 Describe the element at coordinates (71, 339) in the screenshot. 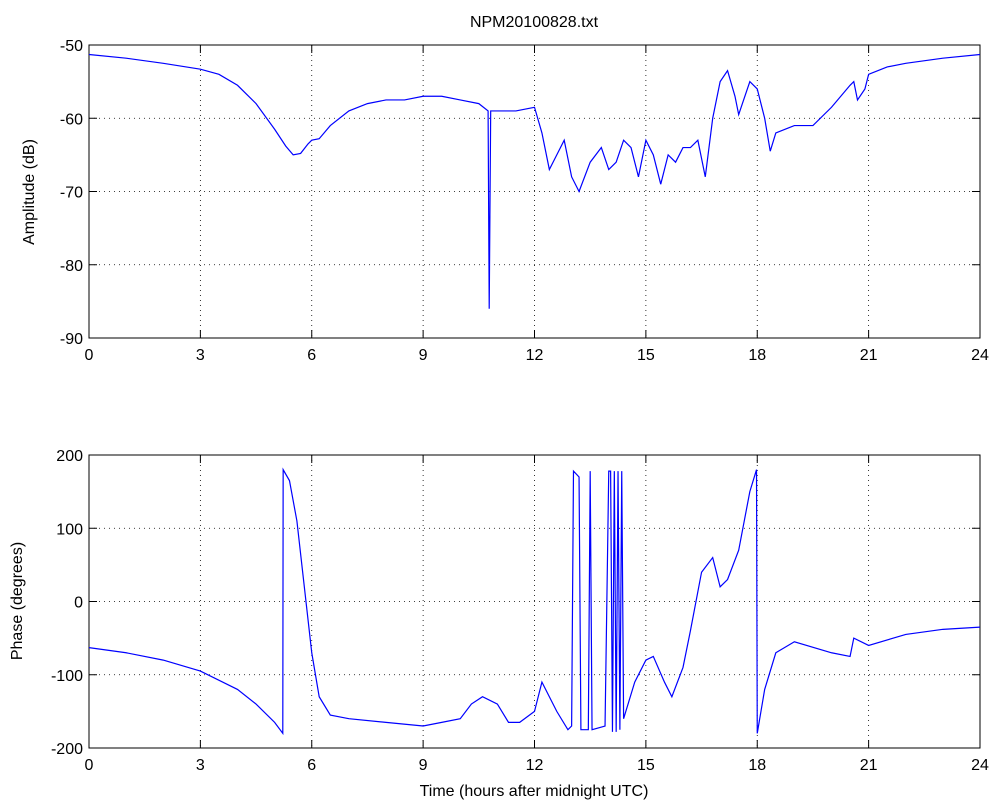

I see `y-tick-label: -90` at that location.